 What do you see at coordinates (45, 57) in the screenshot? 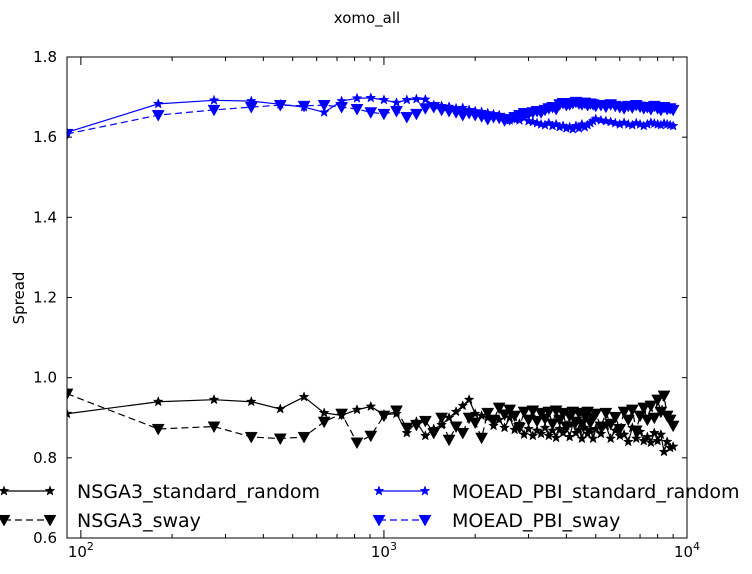
I see `y-tick-label: 1.8` at bounding box center [45, 57].